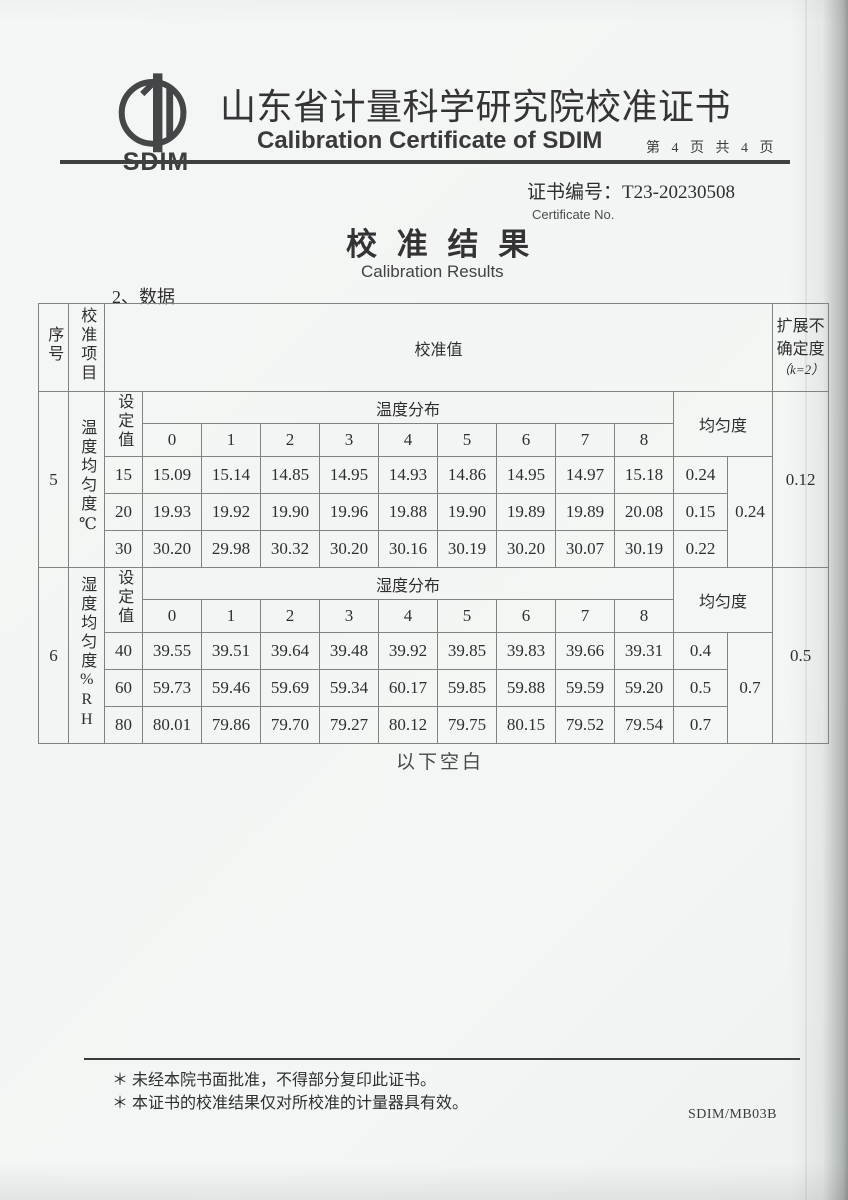  What do you see at coordinates (290, 475) in the screenshot?
I see `dist-value-cell: 14.85` at bounding box center [290, 475].